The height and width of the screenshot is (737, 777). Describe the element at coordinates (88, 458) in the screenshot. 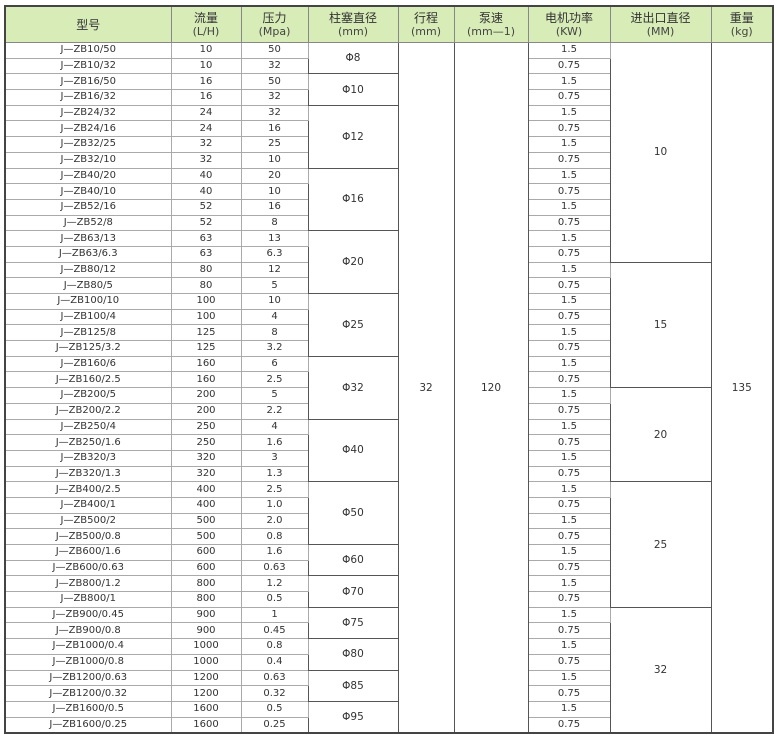

I see `model-cell: J—ZB320/3` at that location.